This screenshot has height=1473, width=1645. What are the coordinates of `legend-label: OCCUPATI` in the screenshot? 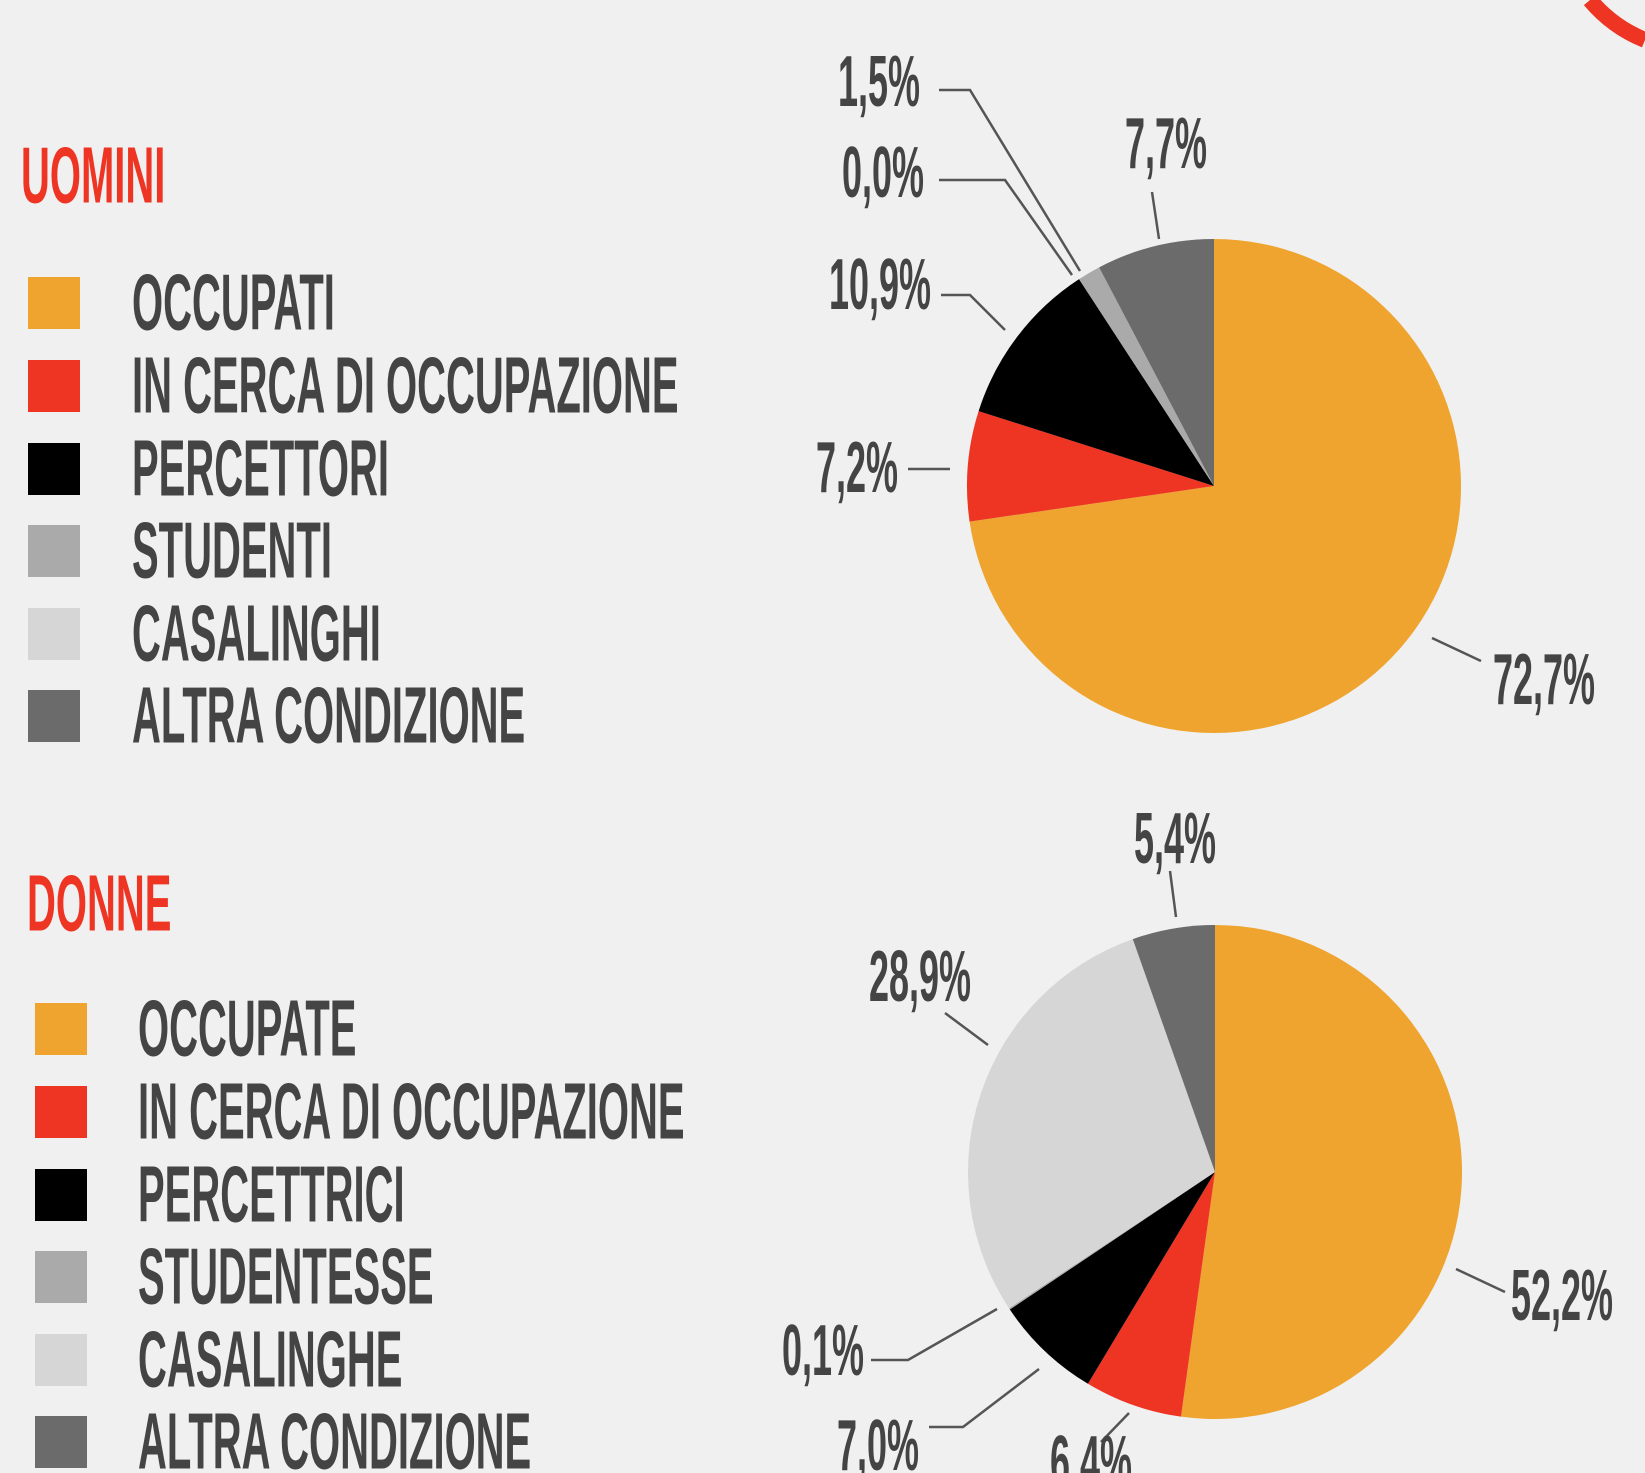 It's located at (233, 303).